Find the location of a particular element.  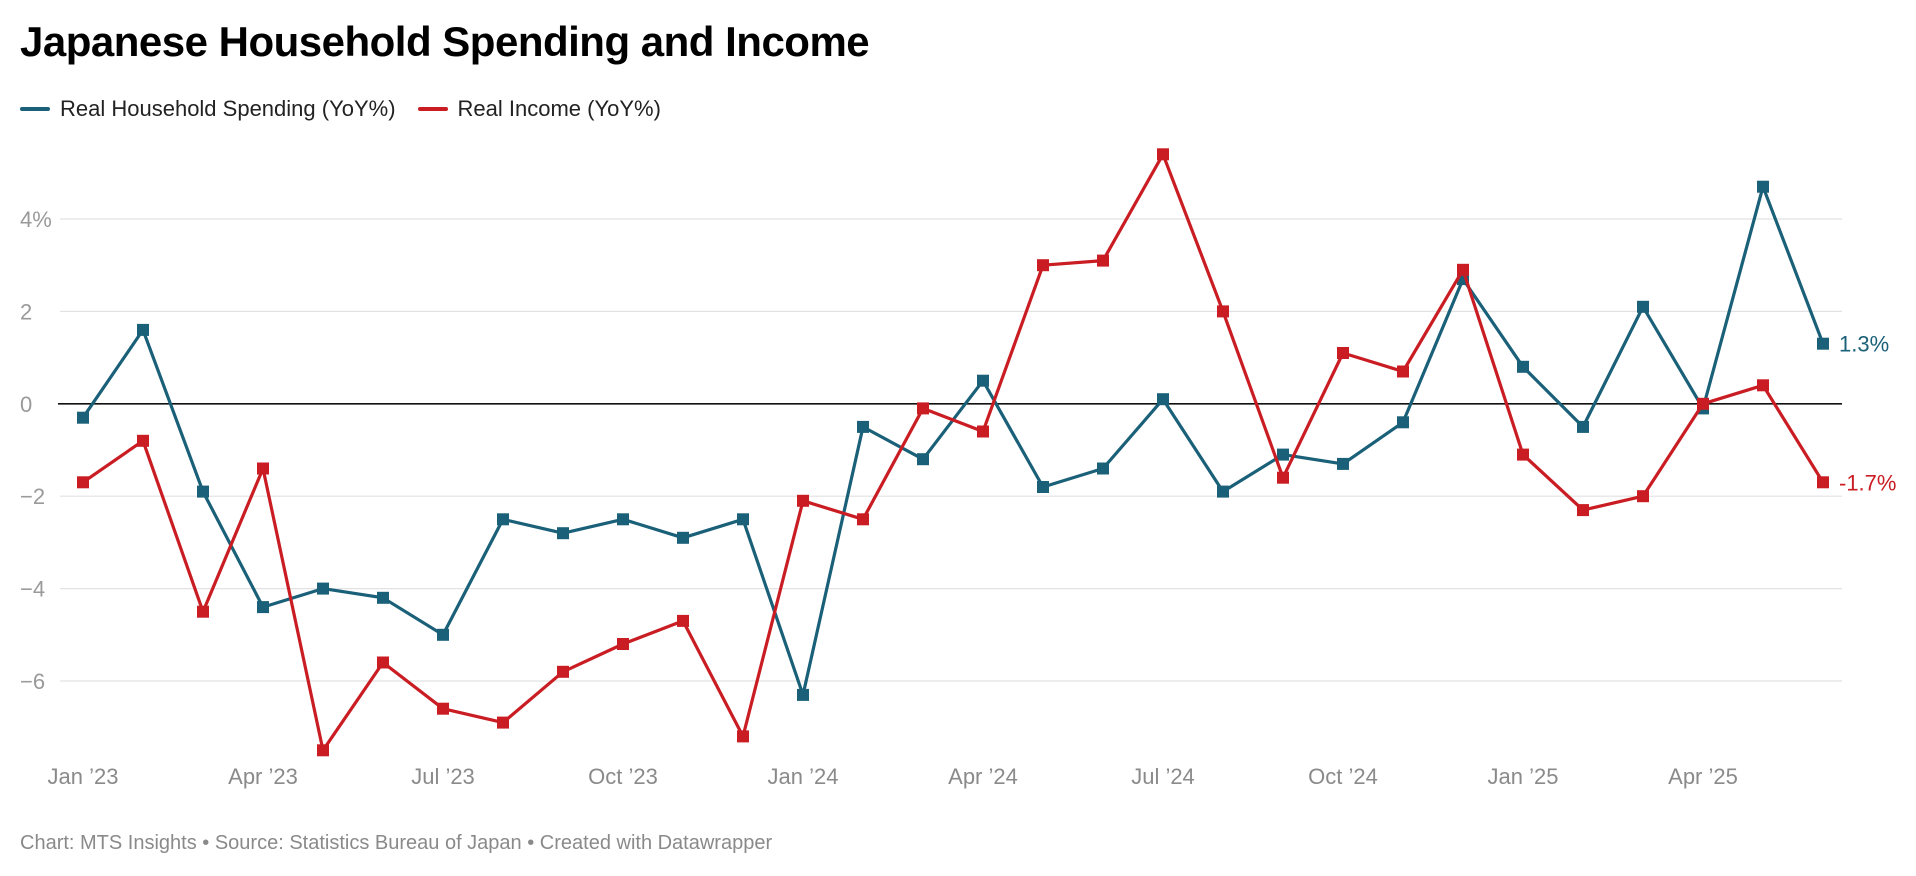

x-tick-label: Jul ’23 is located at coordinates (443, 776).